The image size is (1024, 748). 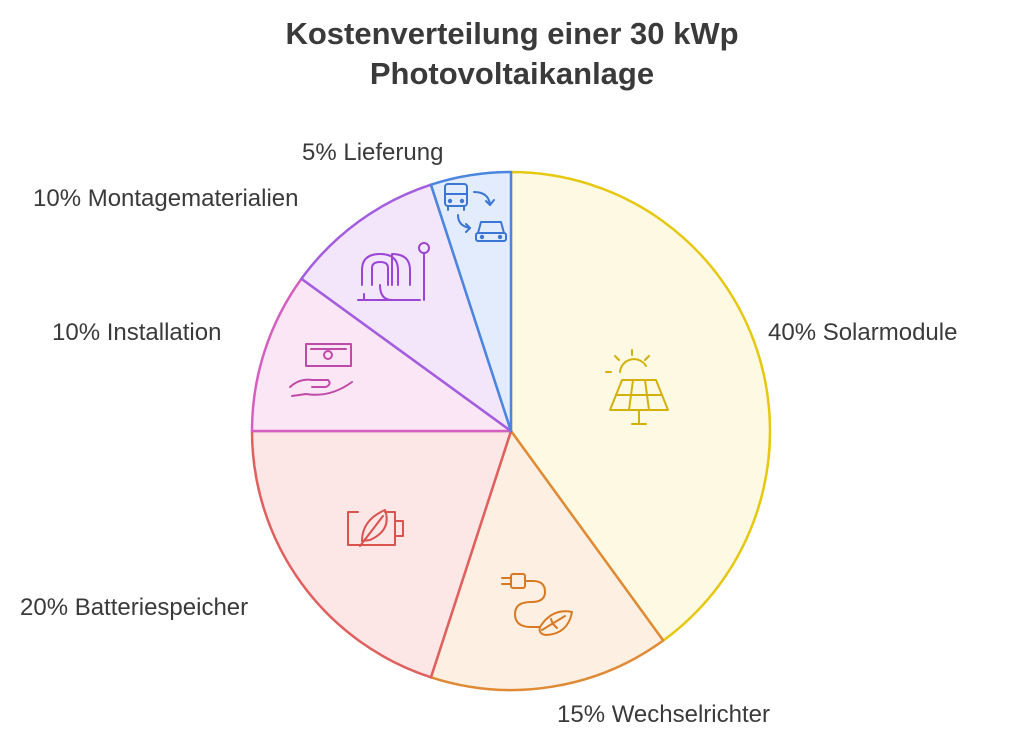 I want to click on slice-label-wechselrichter: 15% Wechselrichter, so click(x=663, y=714).